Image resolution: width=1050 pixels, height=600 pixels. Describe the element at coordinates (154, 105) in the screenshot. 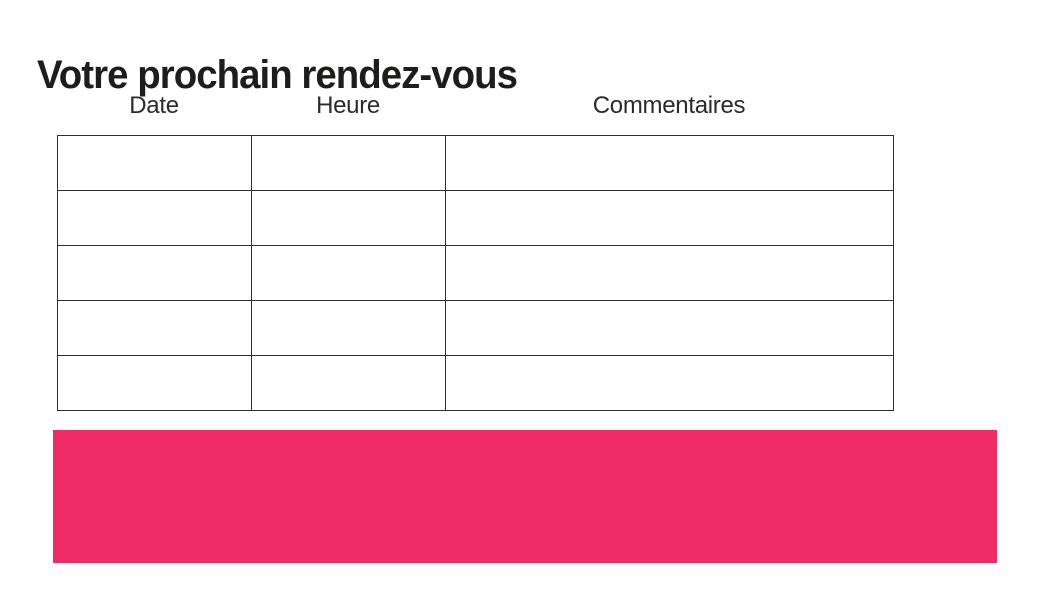

I see `column-header-date: Date` at that location.